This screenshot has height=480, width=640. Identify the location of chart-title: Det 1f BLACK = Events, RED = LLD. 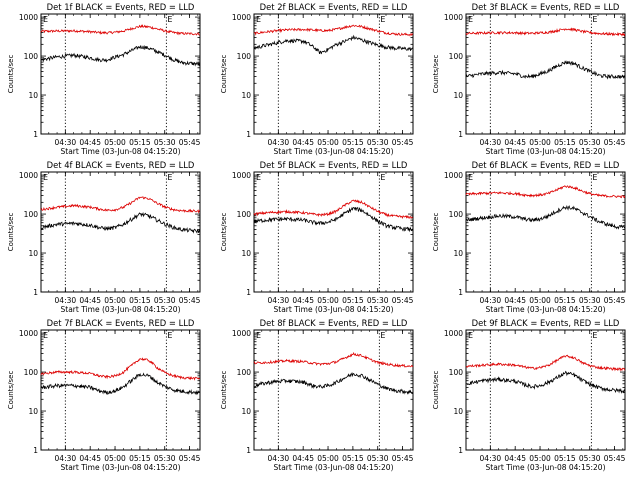
(121, 7).